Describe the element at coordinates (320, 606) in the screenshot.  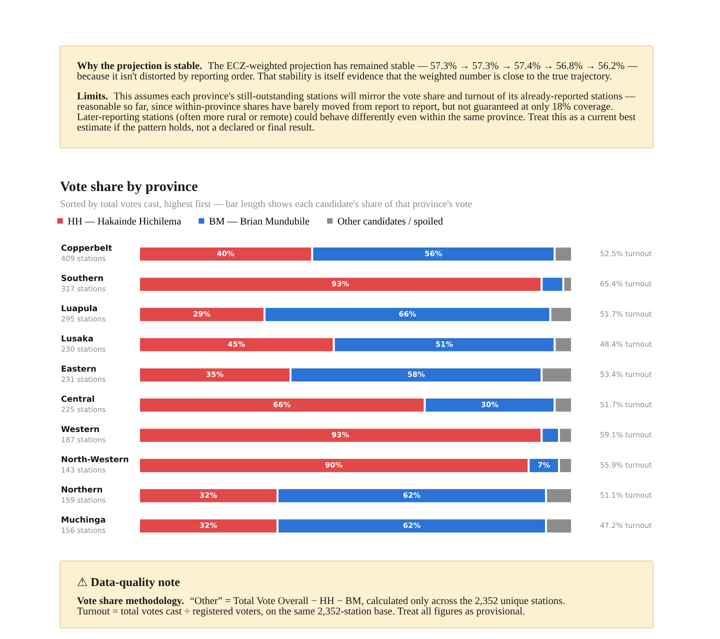
I see `text: Vote share methodology. “Other” = Total Vote Overall − HH − BM, calculated only across the 2,352 unique stations. Turnout = total votes cast ÷ registered voters, on the same 2,352-station base. Treat all figures as provisional.` at that location.